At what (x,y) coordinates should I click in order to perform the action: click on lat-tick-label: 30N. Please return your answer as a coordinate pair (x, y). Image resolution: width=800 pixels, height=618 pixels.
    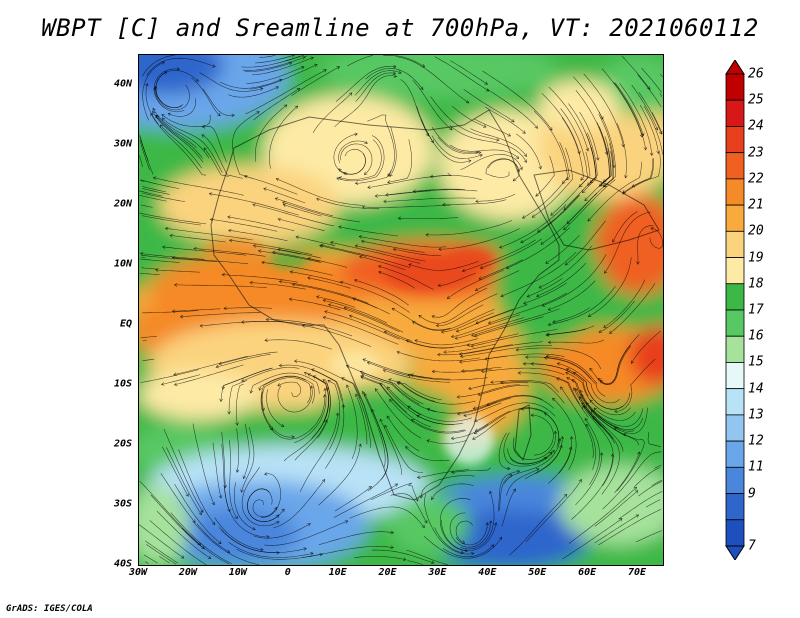
    Looking at the image, I should click on (122, 144).